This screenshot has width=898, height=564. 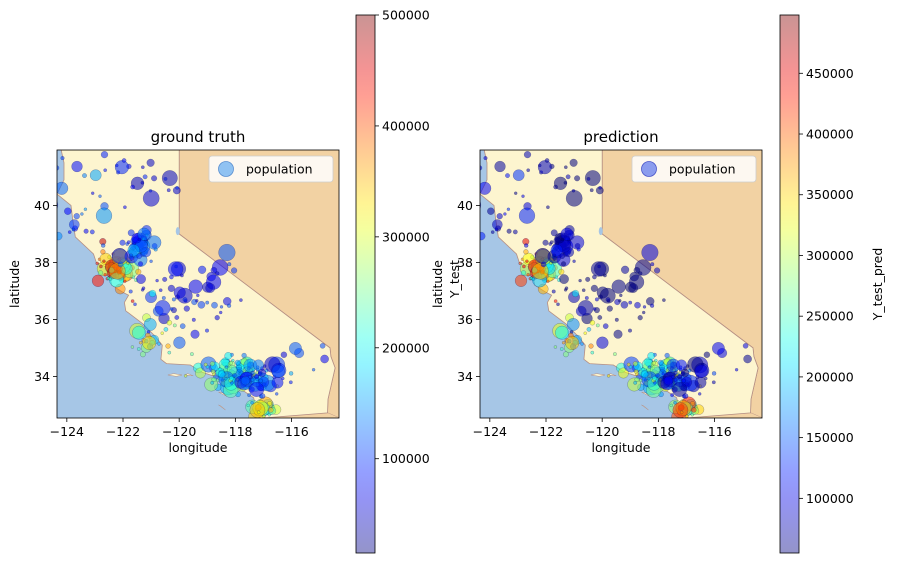 What do you see at coordinates (406, 15) in the screenshot?
I see `colorbar-tick-label: 500000` at bounding box center [406, 15].